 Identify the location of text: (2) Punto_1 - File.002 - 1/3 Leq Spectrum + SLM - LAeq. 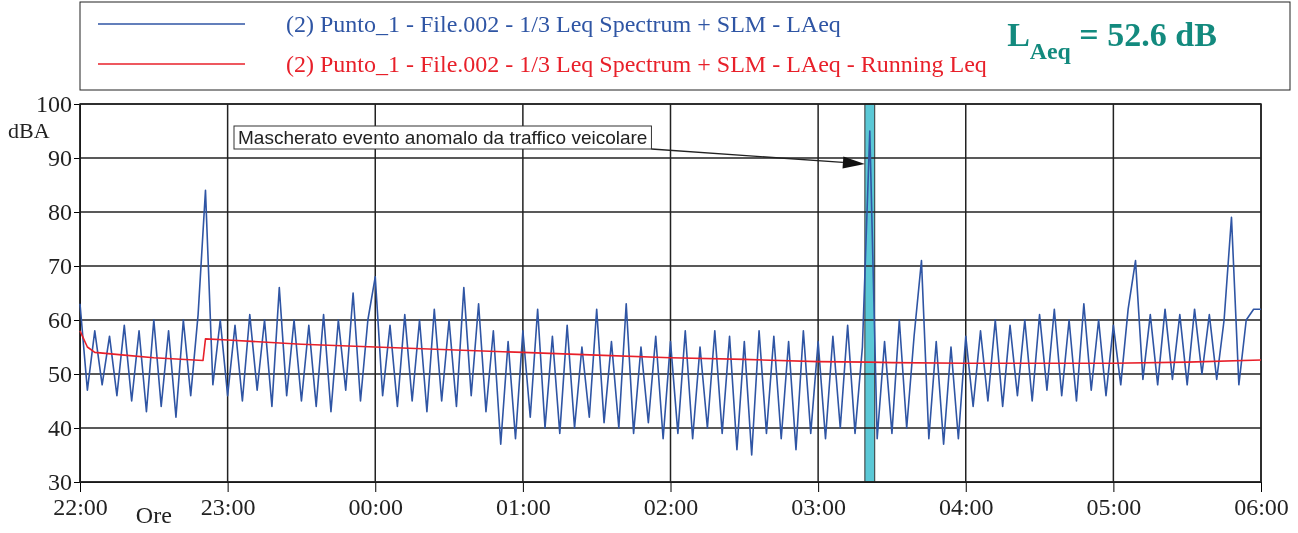
(563, 24).